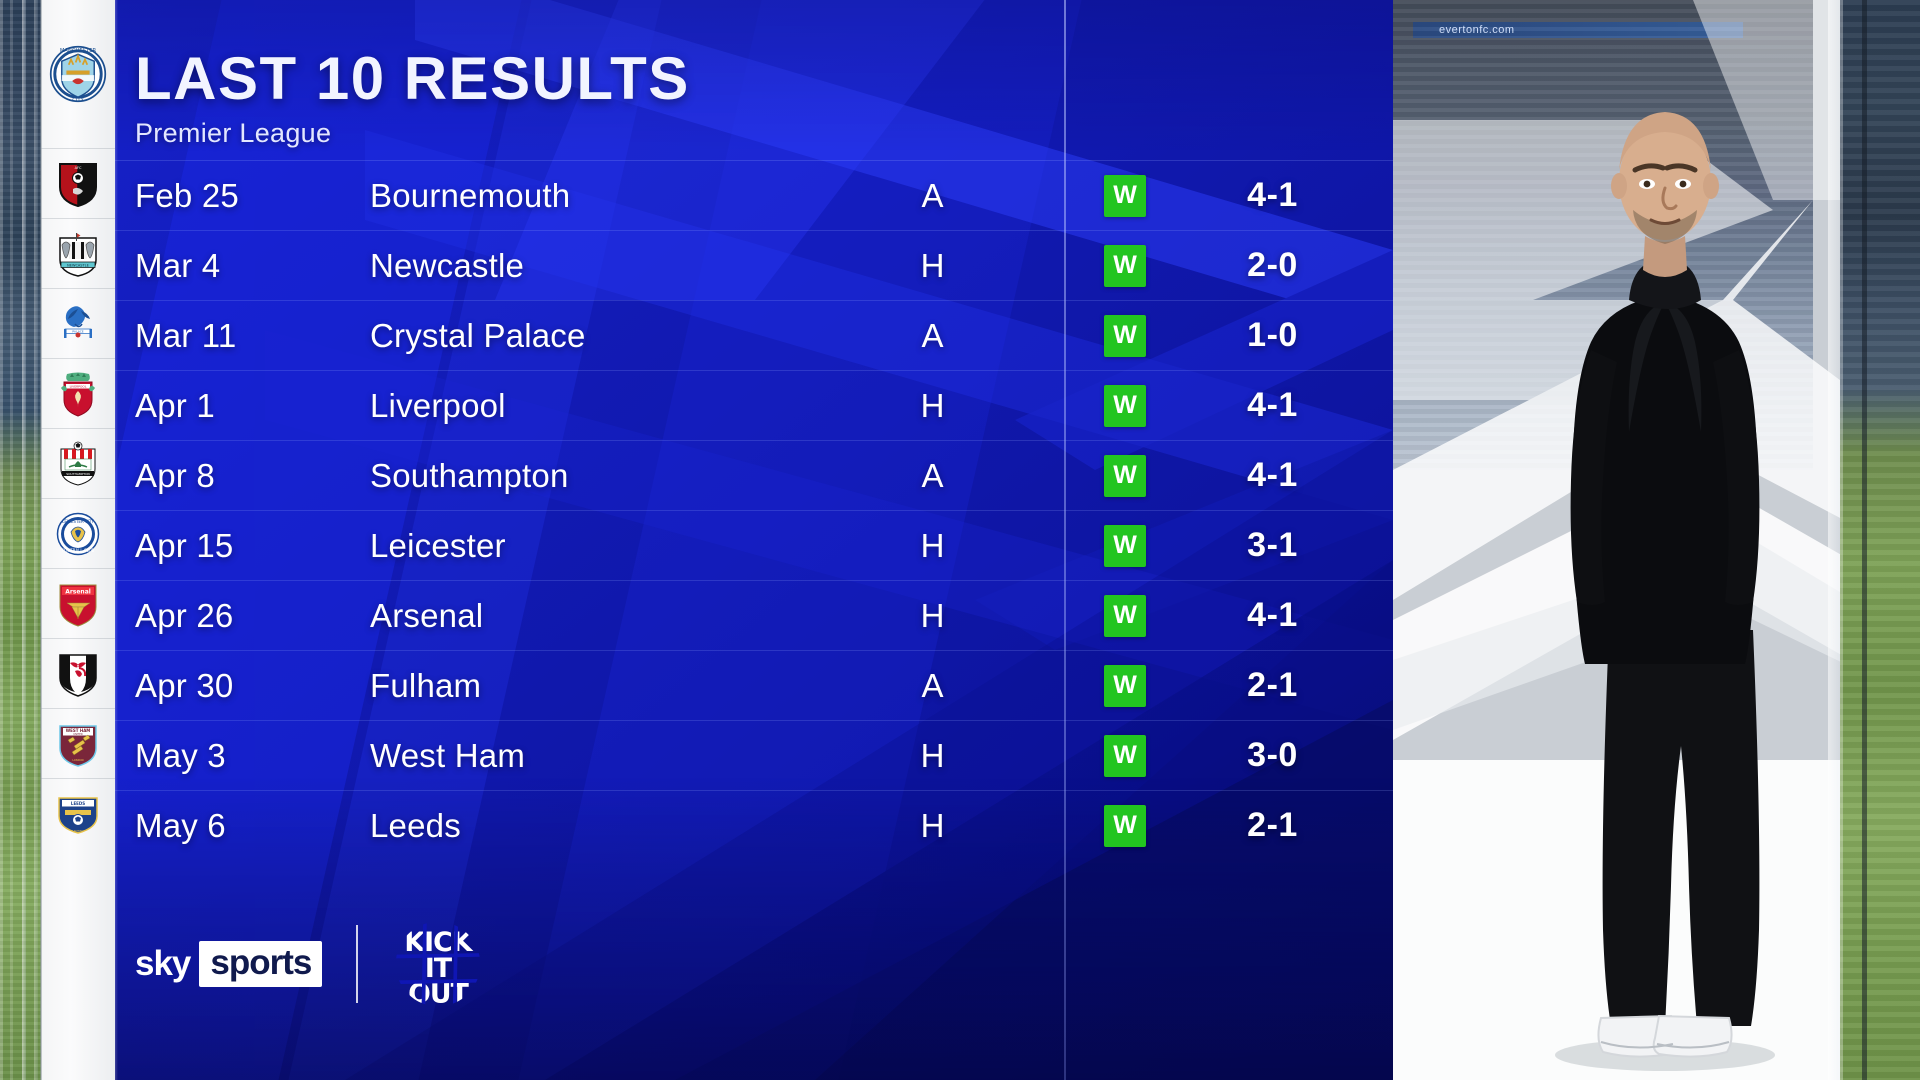 The width and height of the screenshot is (1920, 1080). Describe the element at coordinates (78, 386) in the screenshot. I see `svg-text: LIVERPOOL` at that location.